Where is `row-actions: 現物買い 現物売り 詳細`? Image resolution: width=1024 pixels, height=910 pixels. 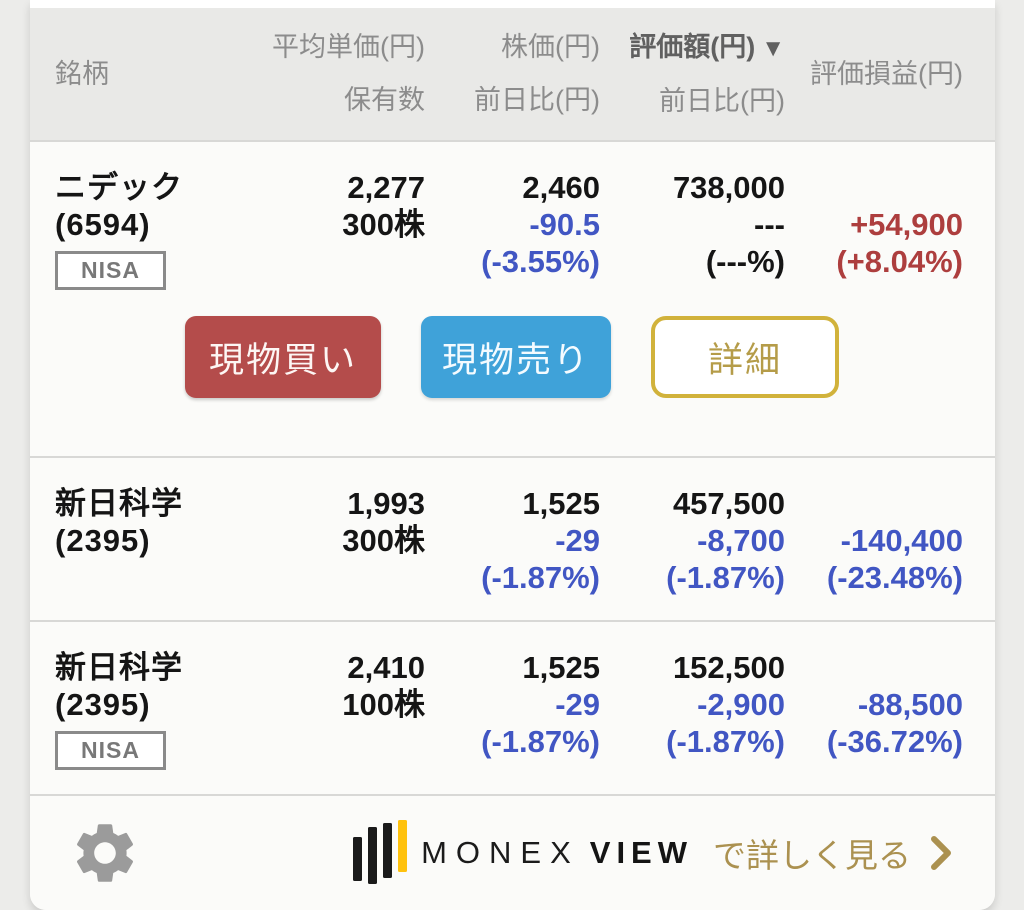
row-actions: 現物買い 現物売り 詳細 is located at coordinates (590, 371).